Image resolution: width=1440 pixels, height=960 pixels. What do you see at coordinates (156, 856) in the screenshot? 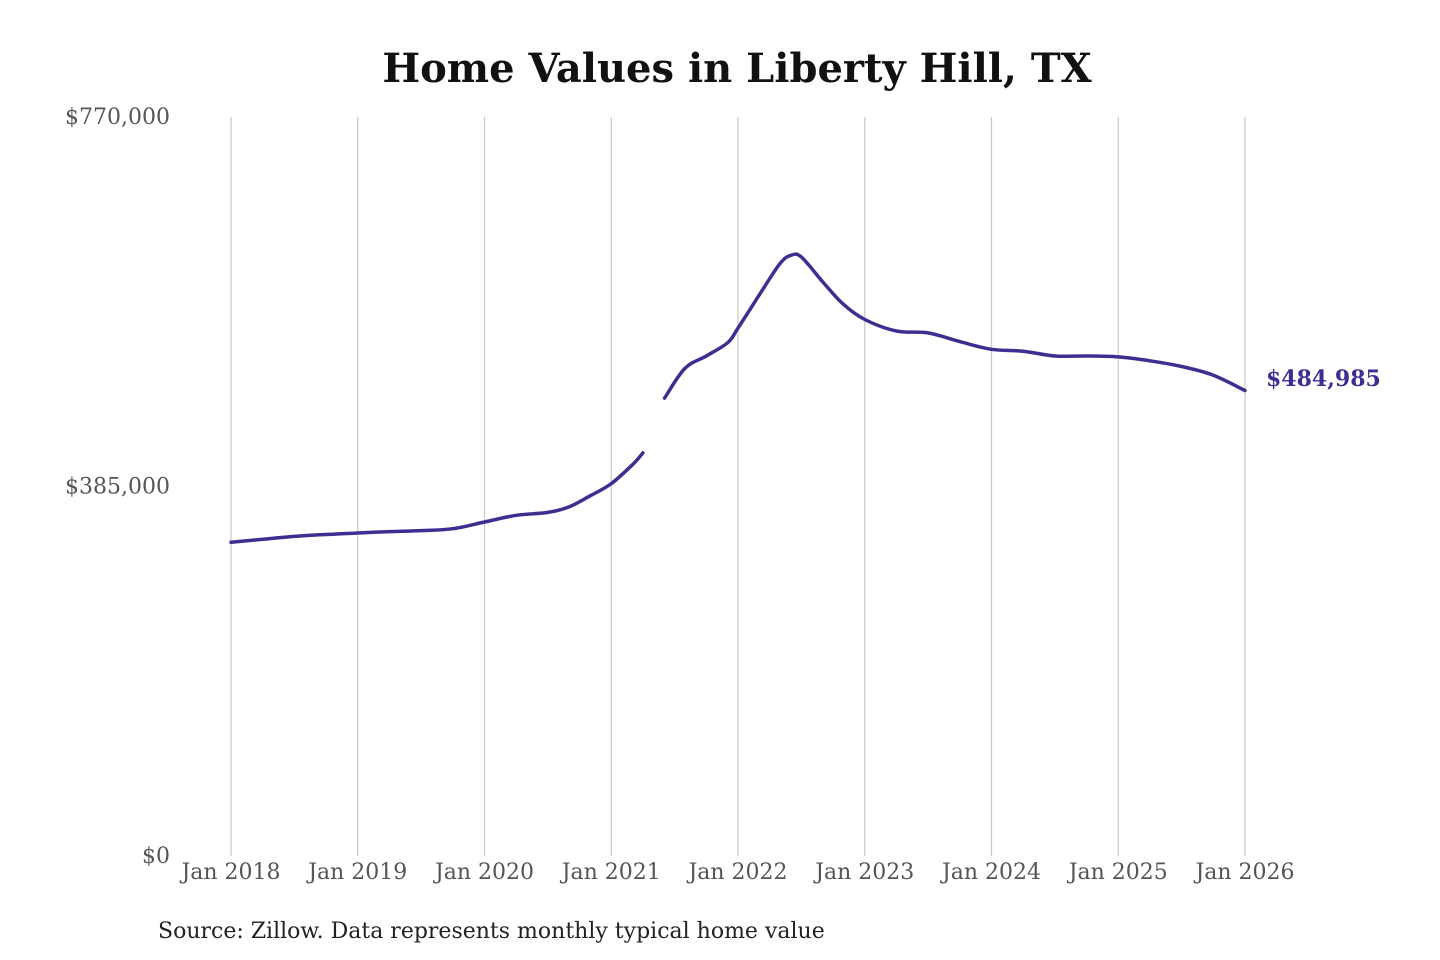
I see `y-tick-label-0: $0` at bounding box center [156, 856].